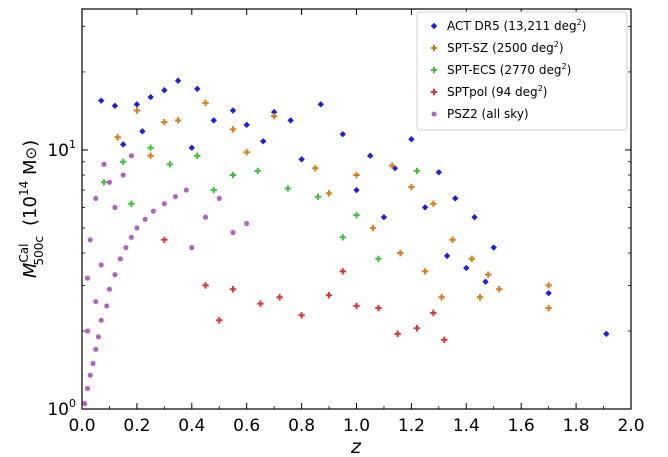  What do you see at coordinates (246, 426) in the screenshot?
I see `x-tick-label: 0.6` at bounding box center [246, 426].